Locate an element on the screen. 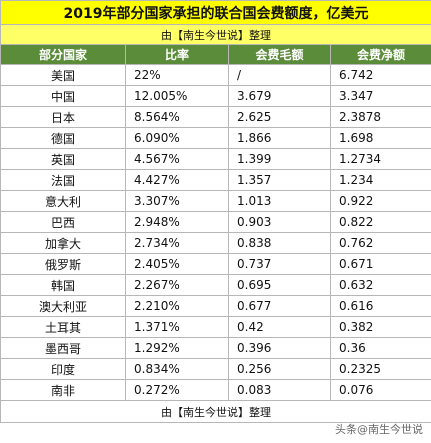 The image size is (431, 443). value-cell: 0.695 is located at coordinates (279, 285).